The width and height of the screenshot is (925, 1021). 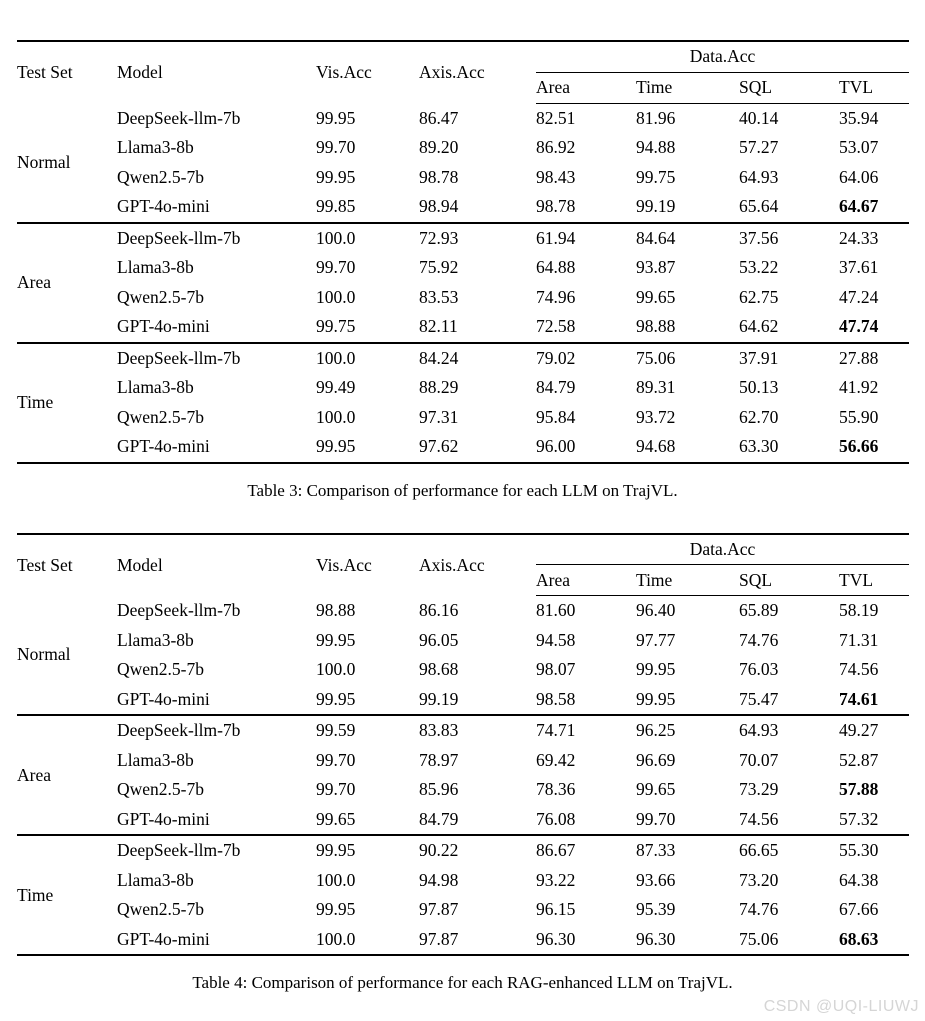 I want to click on col-header-axis-acc: Axis.Acc, so click(x=452, y=72).